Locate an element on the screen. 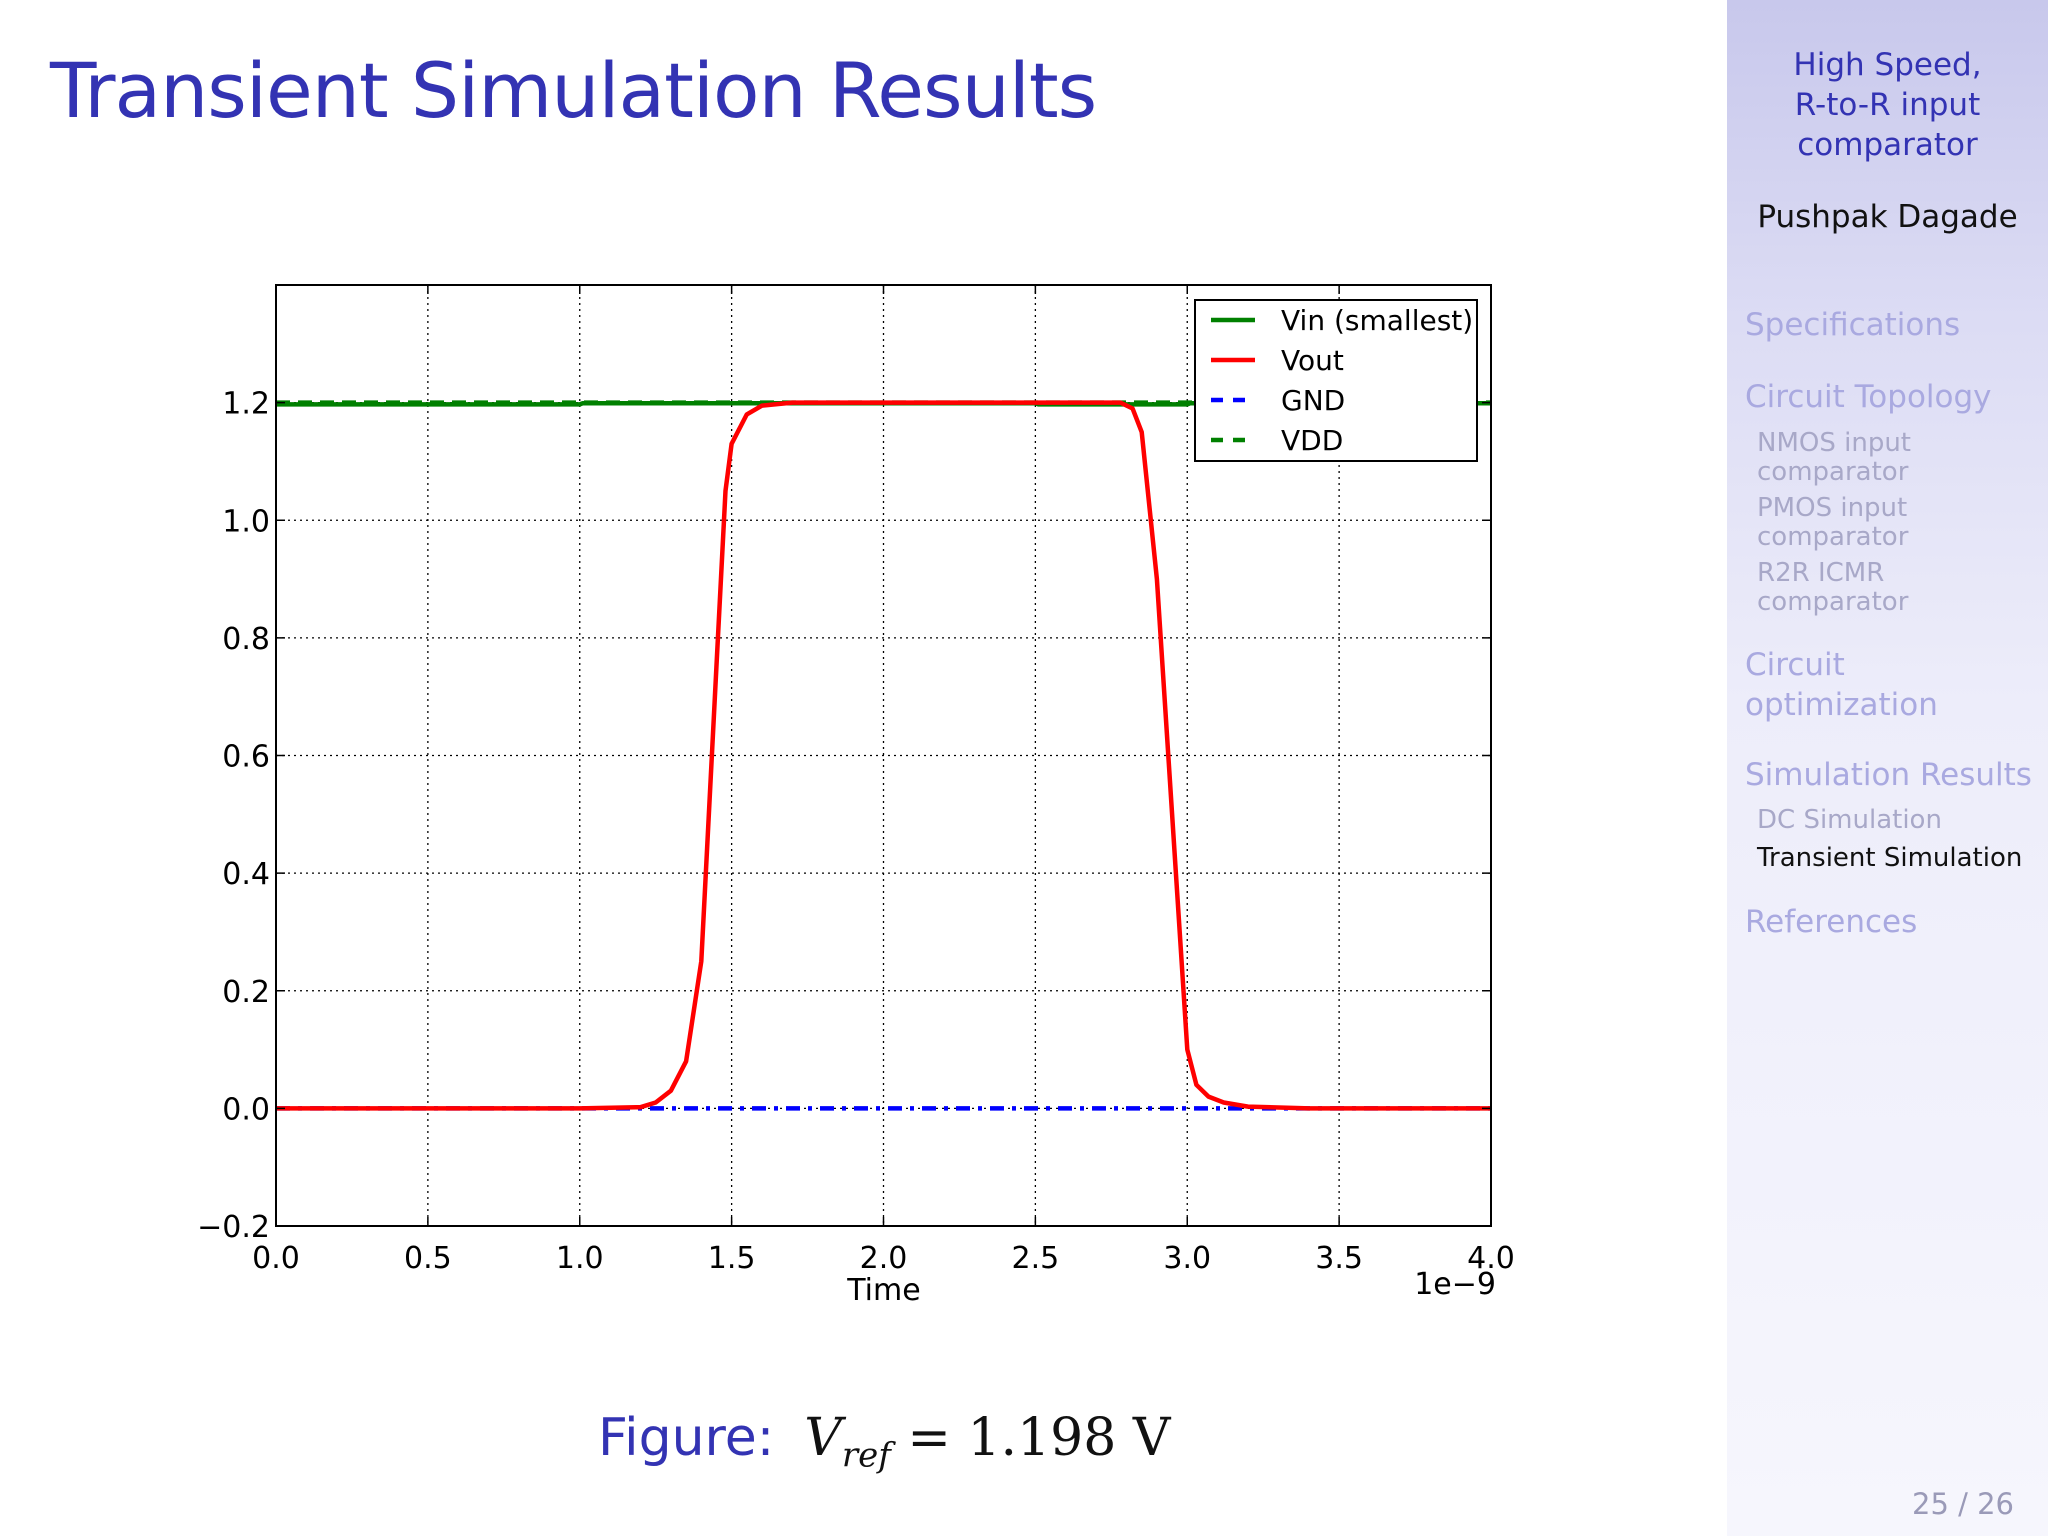 This screenshot has height=1536, width=2048. y-tick-label: 0.0 is located at coordinates (246, 1109).